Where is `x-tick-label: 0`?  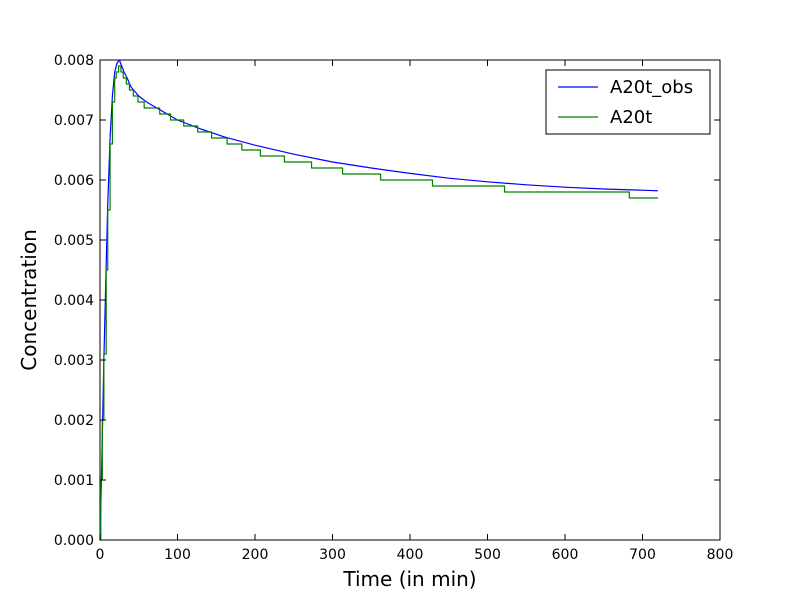 x-tick-label: 0 is located at coordinates (100, 555).